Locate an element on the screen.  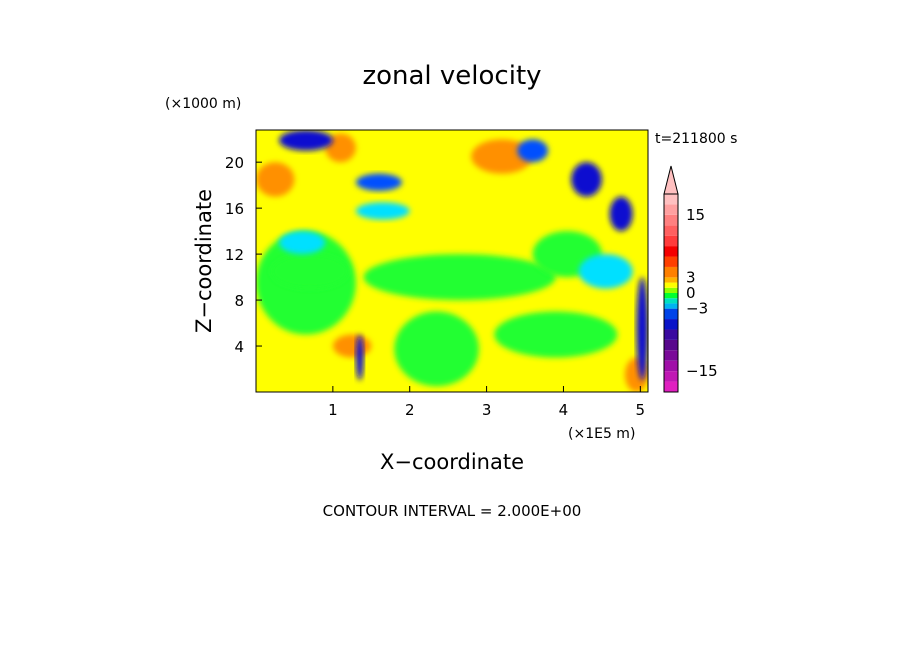
colorbar-tick-label: 15 is located at coordinates (695, 215).